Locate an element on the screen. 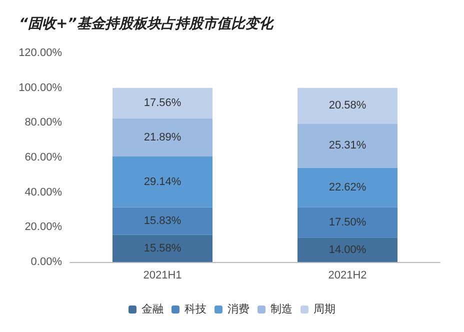  y-tick-label: 80.00% is located at coordinates (43, 122).